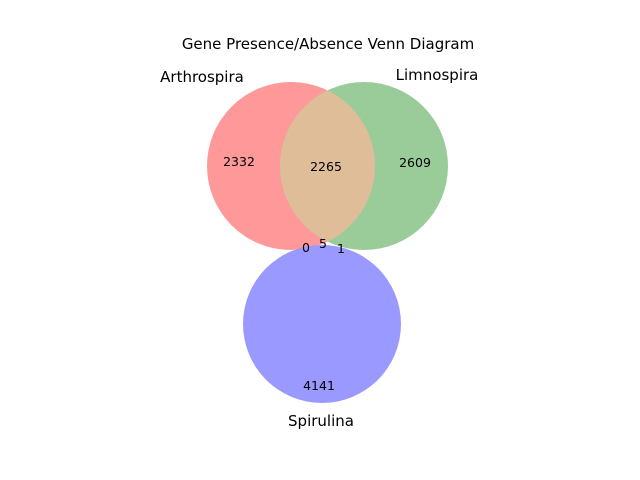  What do you see at coordinates (415, 162) in the screenshot?
I see `count-limnospira-only: 2609` at bounding box center [415, 162].